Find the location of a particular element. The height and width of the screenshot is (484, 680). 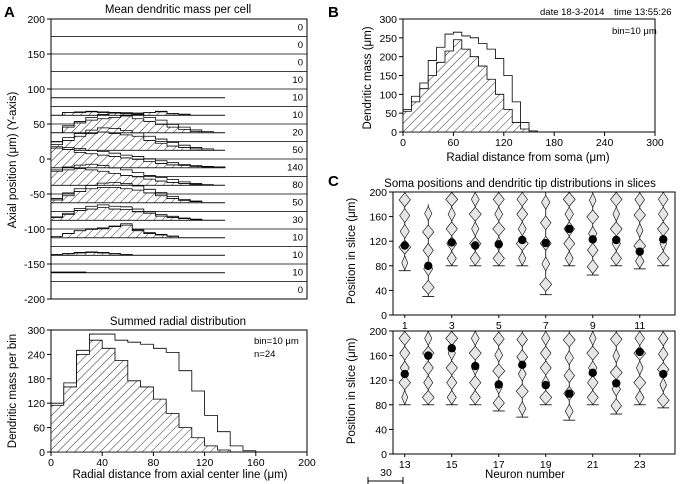

panel-c-bottom-ylabel: Position in slice (μm) is located at coordinates (352, 391).